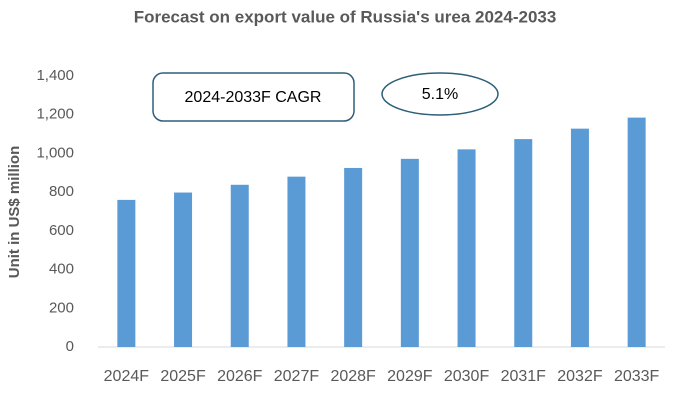 The width and height of the screenshot is (690, 400). Describe the element at coordinates (14, 212) in the screenshot. I see `y-axis-title: Unit in US$ million` at that location.